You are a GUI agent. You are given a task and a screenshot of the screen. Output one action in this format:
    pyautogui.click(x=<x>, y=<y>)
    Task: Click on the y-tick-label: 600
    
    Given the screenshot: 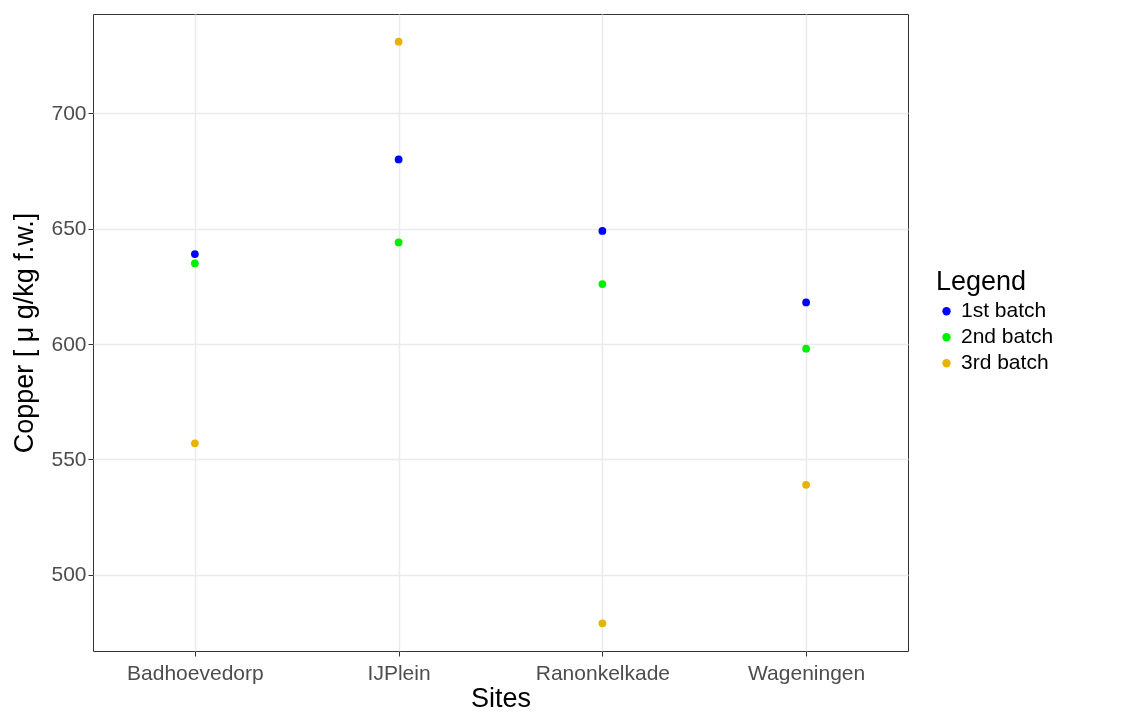 What is the action you would take?
    pyautogui.click(x=69, y=343)
    